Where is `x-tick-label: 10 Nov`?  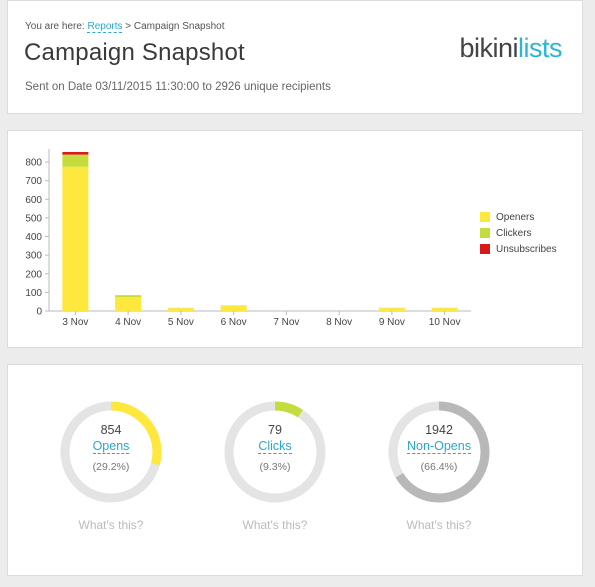
x-tick-label: 10 Nov is located at coordinates (445, 322).